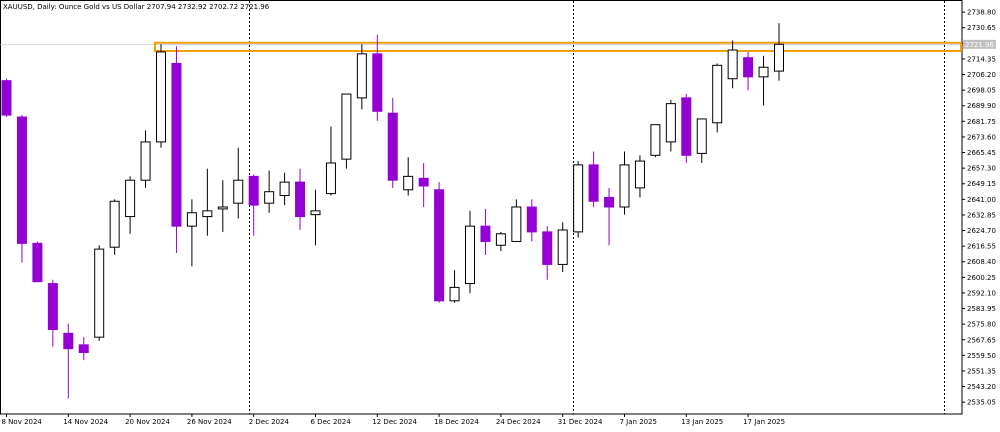  Describe the element at coordinates (981, 387) in the screenshot. I see `y-tick-label: 2543.20` at that location.